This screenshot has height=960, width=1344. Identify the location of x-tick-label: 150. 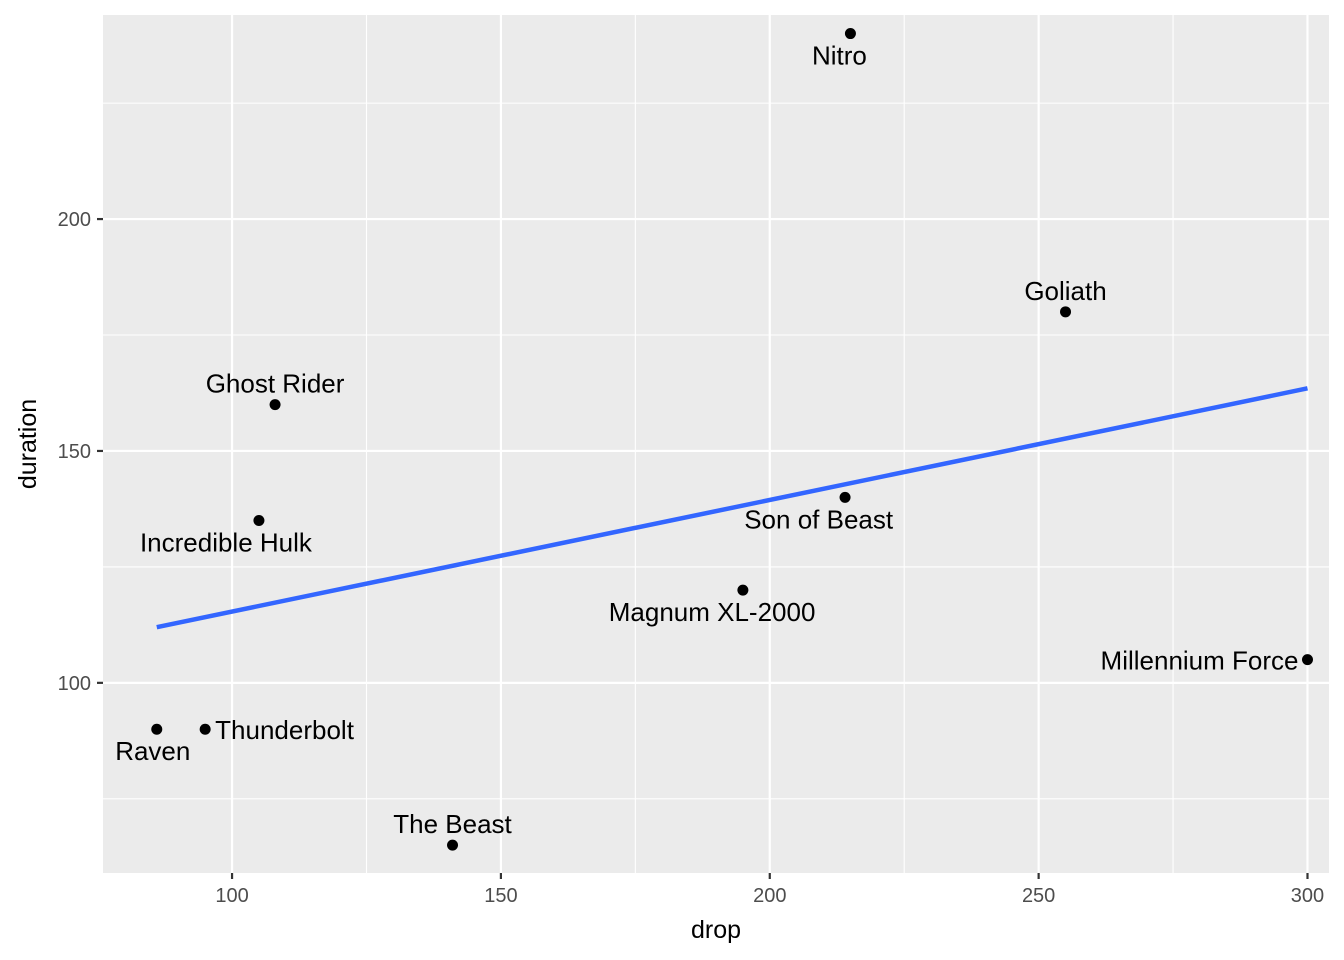
(500, 896).